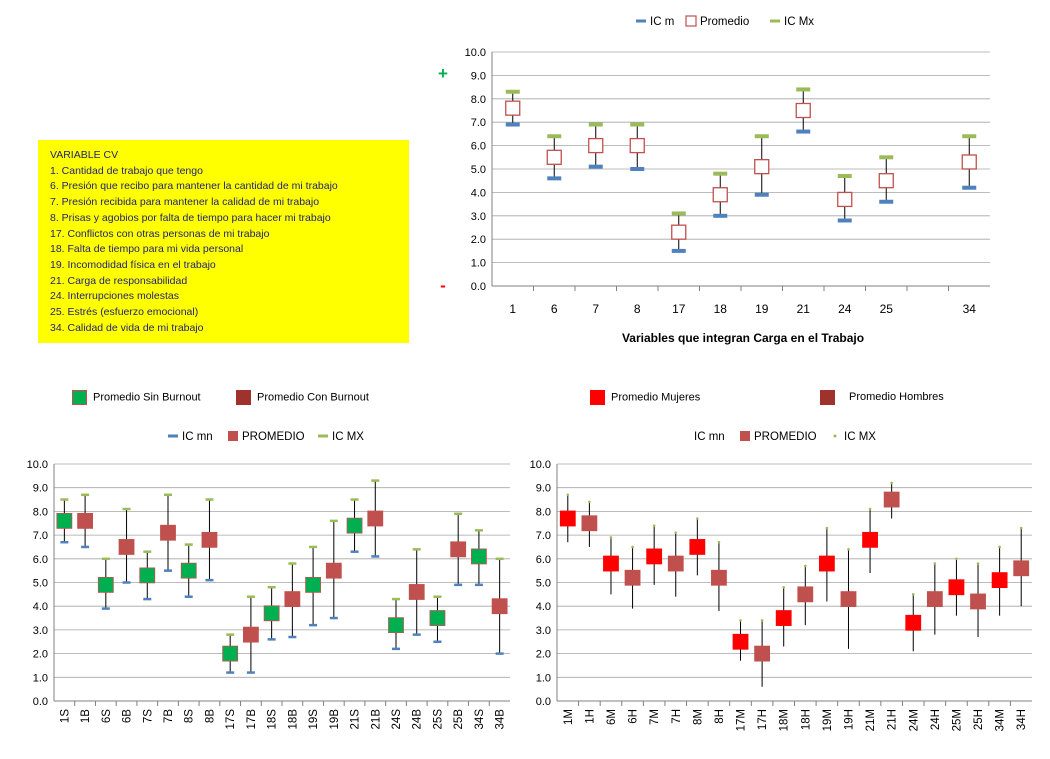  I want to click on x-tick-label: 25B, so click(459, 719).